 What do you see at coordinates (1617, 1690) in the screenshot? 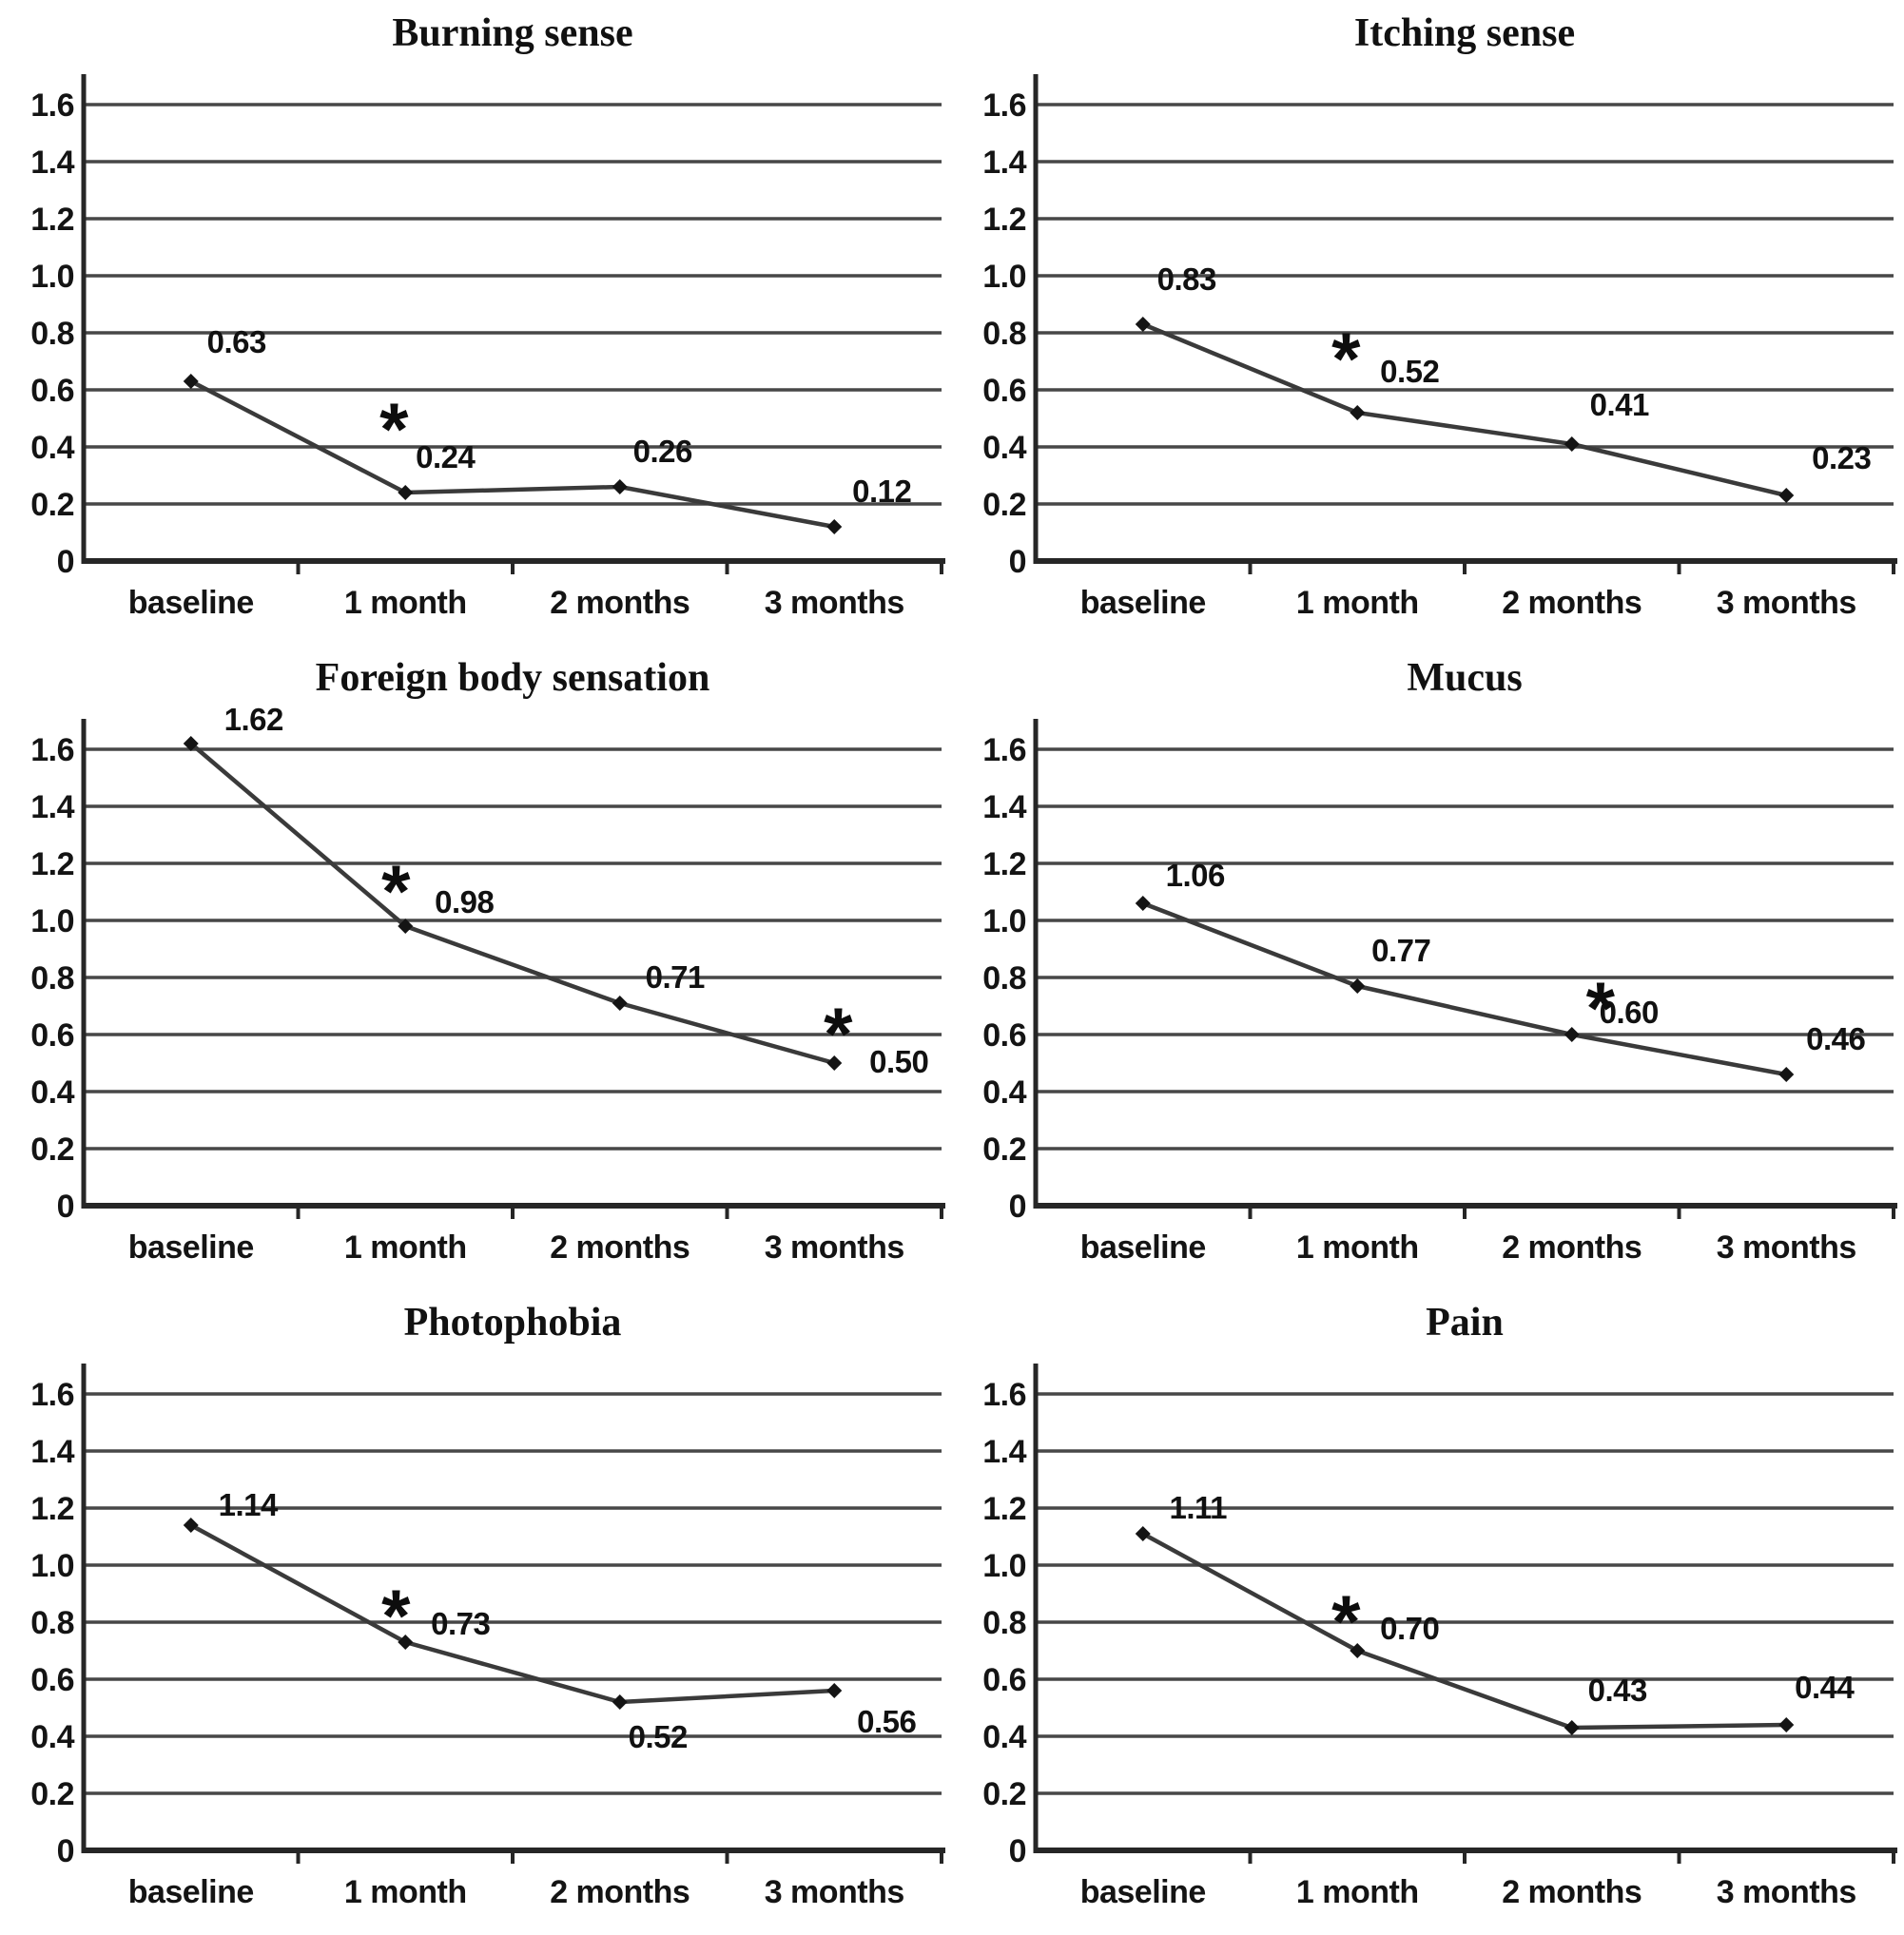
I see `data-label: 0.43` at bounding box center [1617, 1690].